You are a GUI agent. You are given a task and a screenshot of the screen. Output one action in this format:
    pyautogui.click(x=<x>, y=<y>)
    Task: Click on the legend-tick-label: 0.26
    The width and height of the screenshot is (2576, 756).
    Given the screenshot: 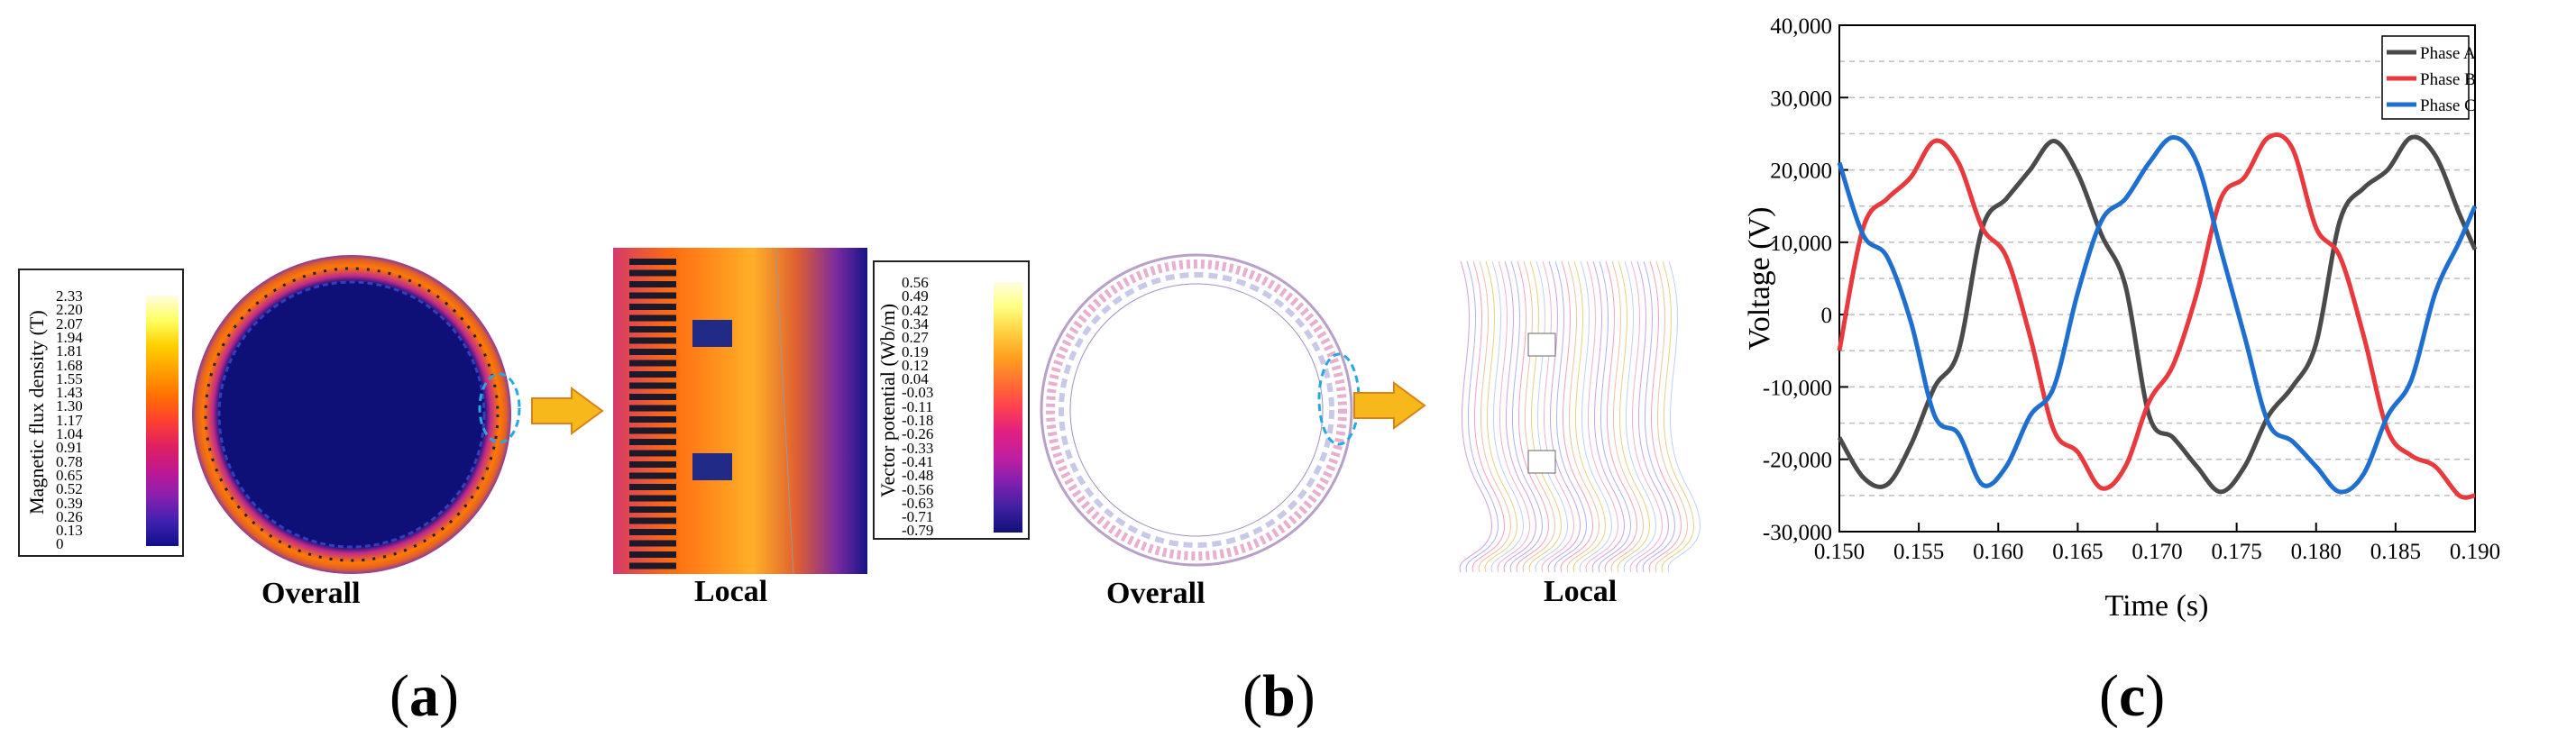 What is the action you would take?
    pyautogui.click(x=69, y=516)
    